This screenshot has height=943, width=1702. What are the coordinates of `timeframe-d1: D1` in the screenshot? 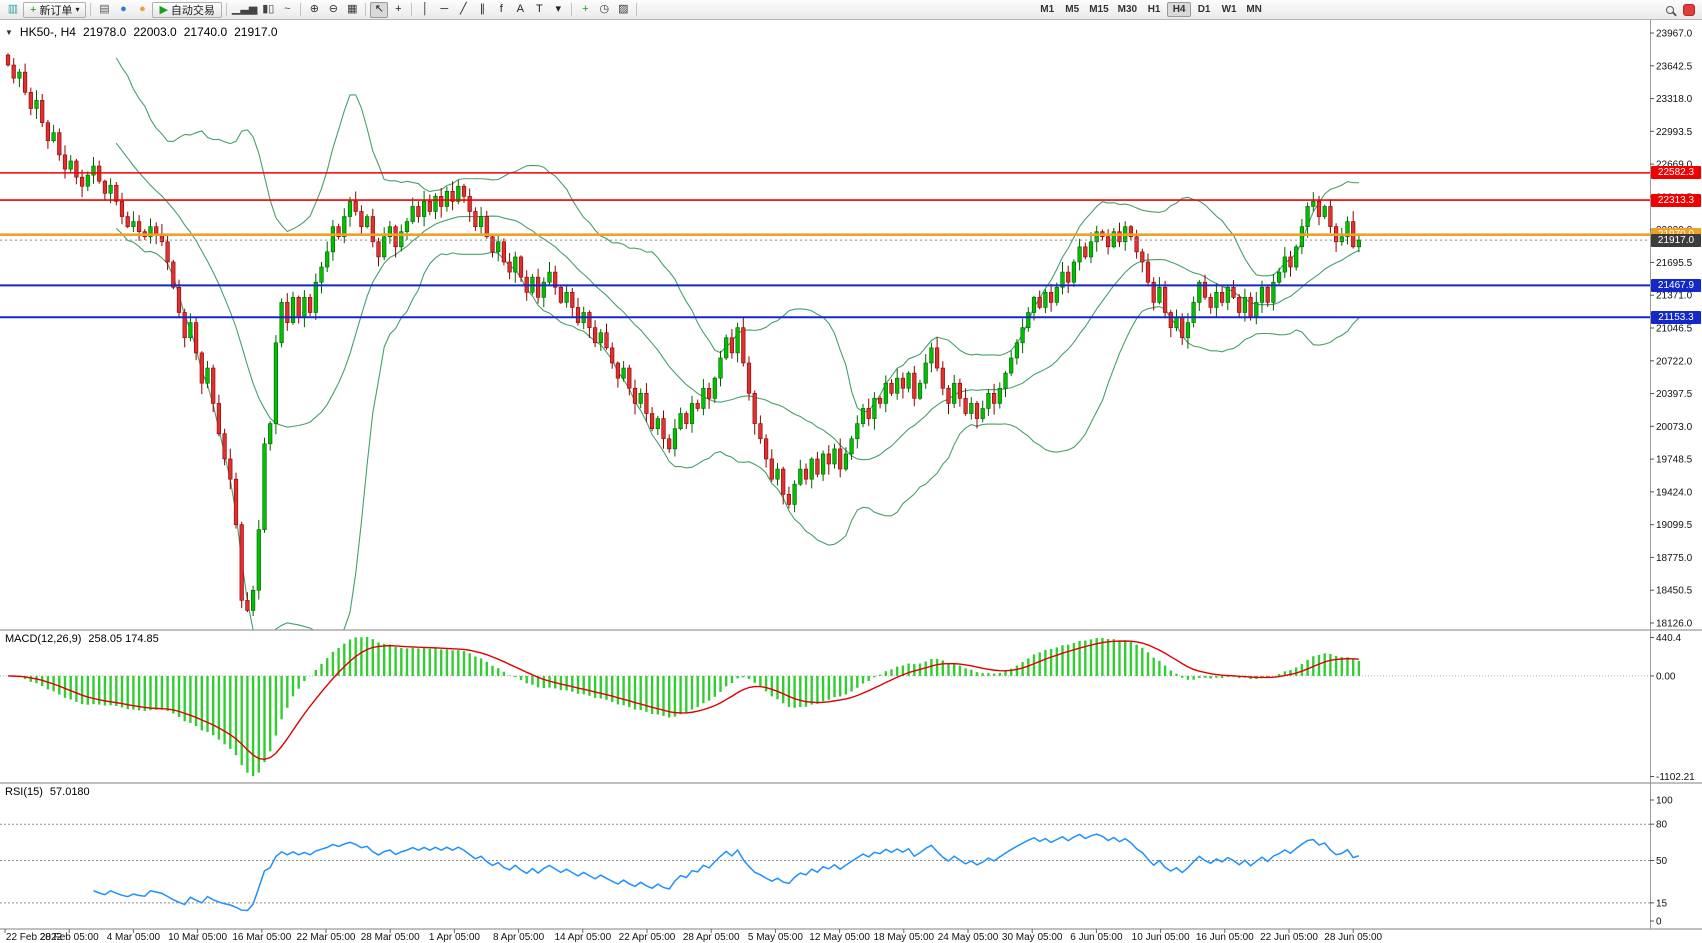 It's located at (1204, 9).